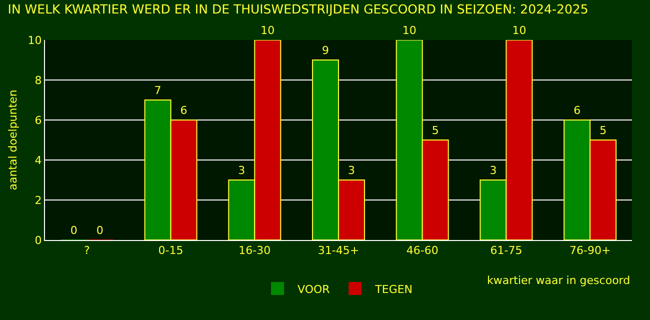 The height and width of the screenshot is (320, 650). Describe the element at coordinates (87, 251) in the screenshot. I see `x-tick-label: ?` at that location.